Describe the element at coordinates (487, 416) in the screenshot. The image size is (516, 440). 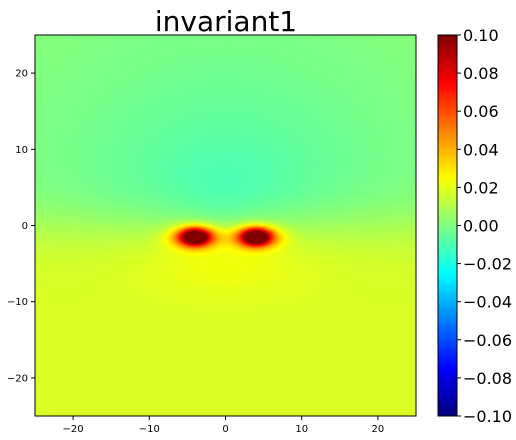
I see `colorbar-tick-label: −0.10` at that location.